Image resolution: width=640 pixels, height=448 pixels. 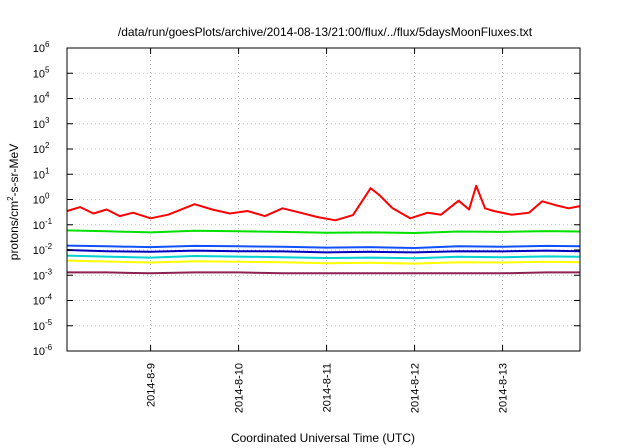 What do you see at coordinates (43, 274) in the screenshot?
I see `y-tick-label: 10⁻³` at bounding box center [43, 274].